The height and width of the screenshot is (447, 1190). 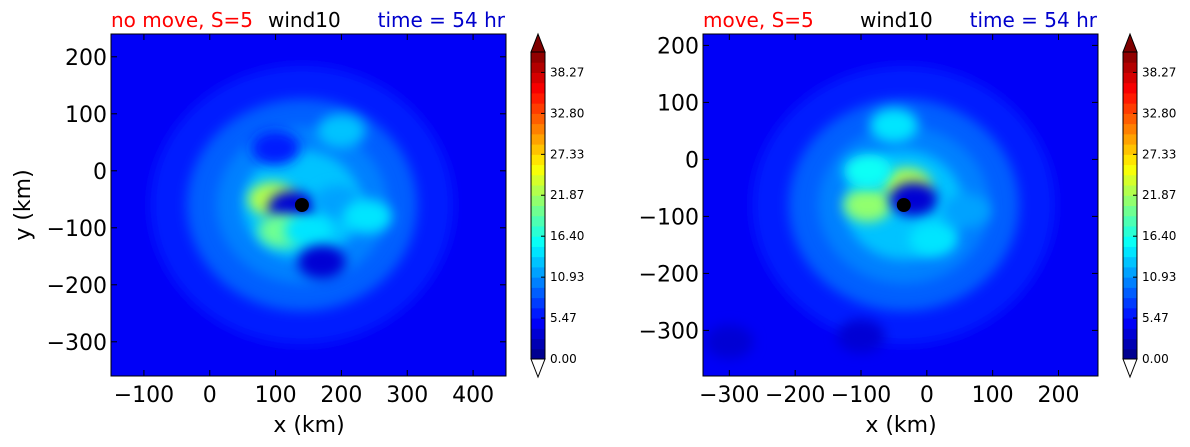 I want to click on colorbar-tick-label: 0.00, so click(x=1155, y=359).